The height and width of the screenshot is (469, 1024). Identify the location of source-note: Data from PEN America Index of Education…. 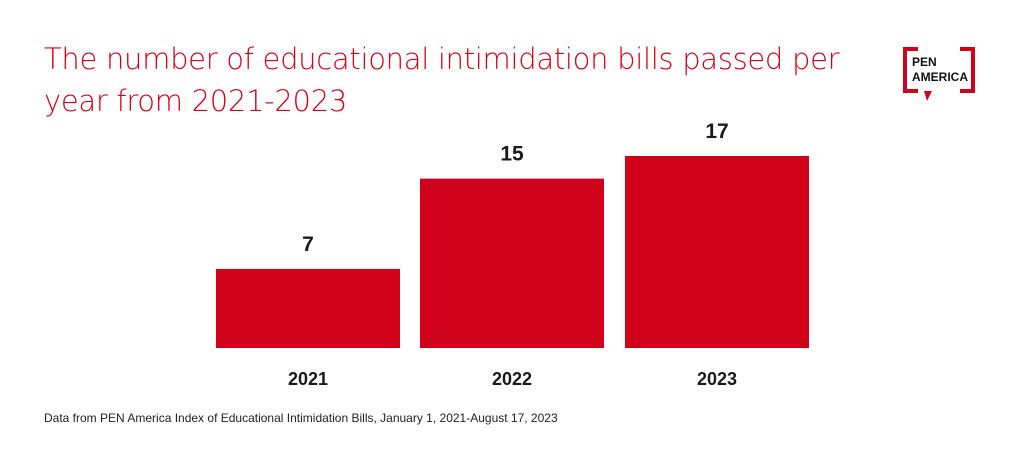
(301, 418).